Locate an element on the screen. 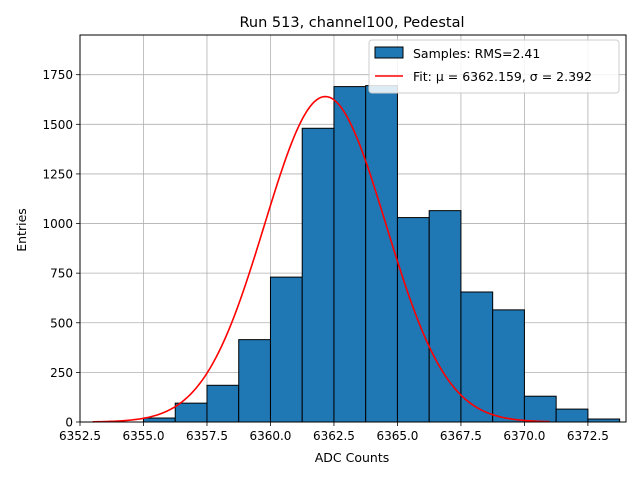 This screenshot has height=484, width=640. x-tick-label: 6365.0 is located at coordinates (397, 436).